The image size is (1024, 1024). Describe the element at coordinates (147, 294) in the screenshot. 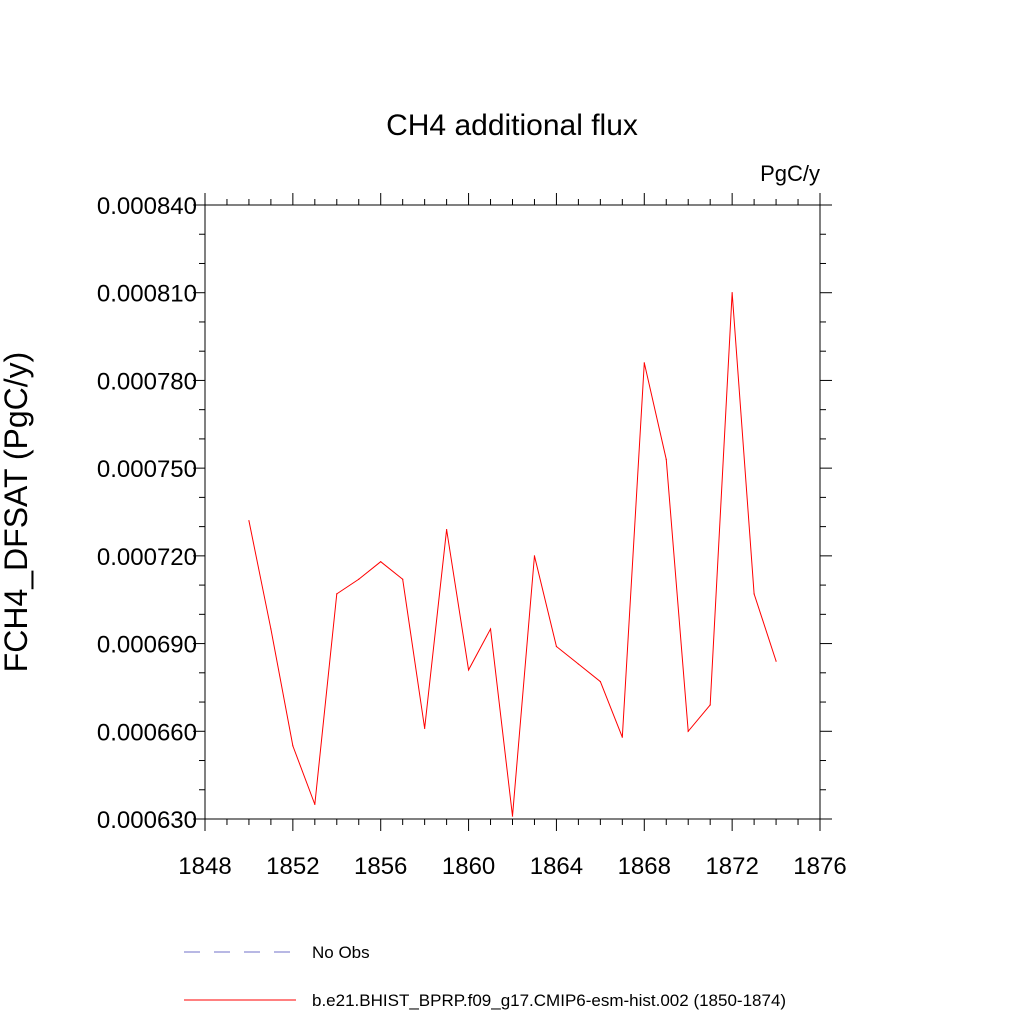

I see `y-tick-label: 0.000810` at that location.